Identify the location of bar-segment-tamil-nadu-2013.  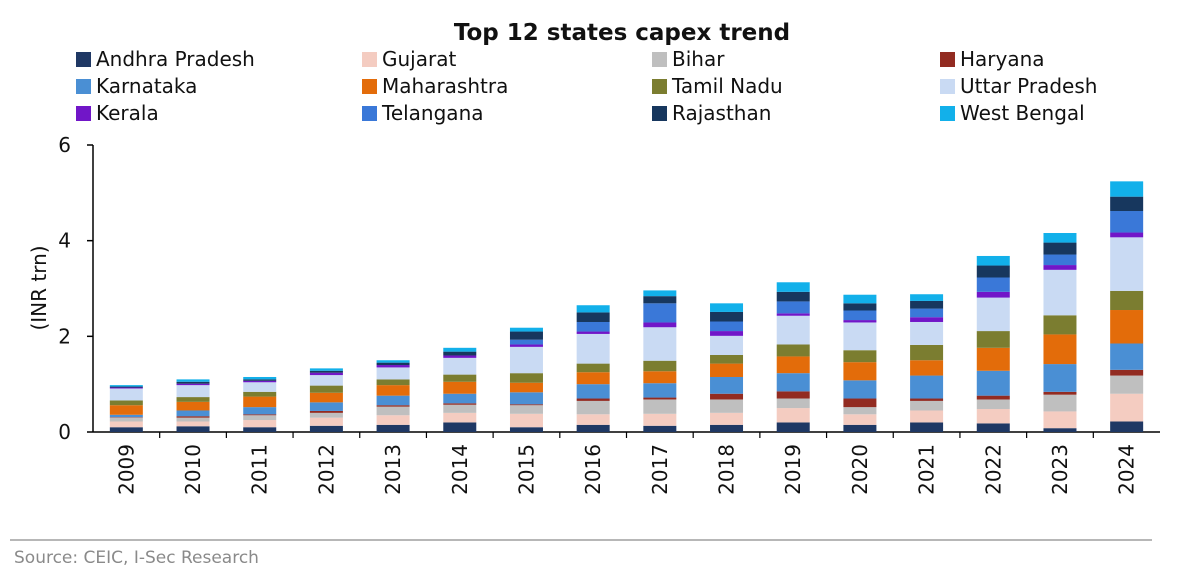
(393, 382).